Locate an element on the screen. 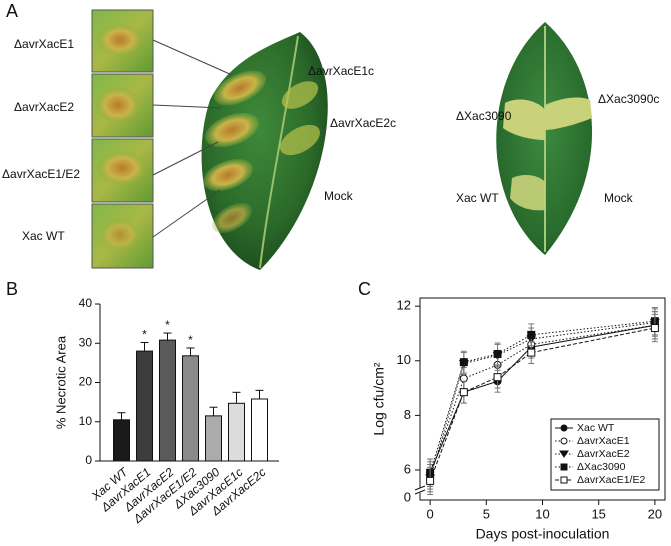 The width and height of the screenshot is (671, 546). legend-label: ΔavrXacE2 is located at coordinates (603, 454).